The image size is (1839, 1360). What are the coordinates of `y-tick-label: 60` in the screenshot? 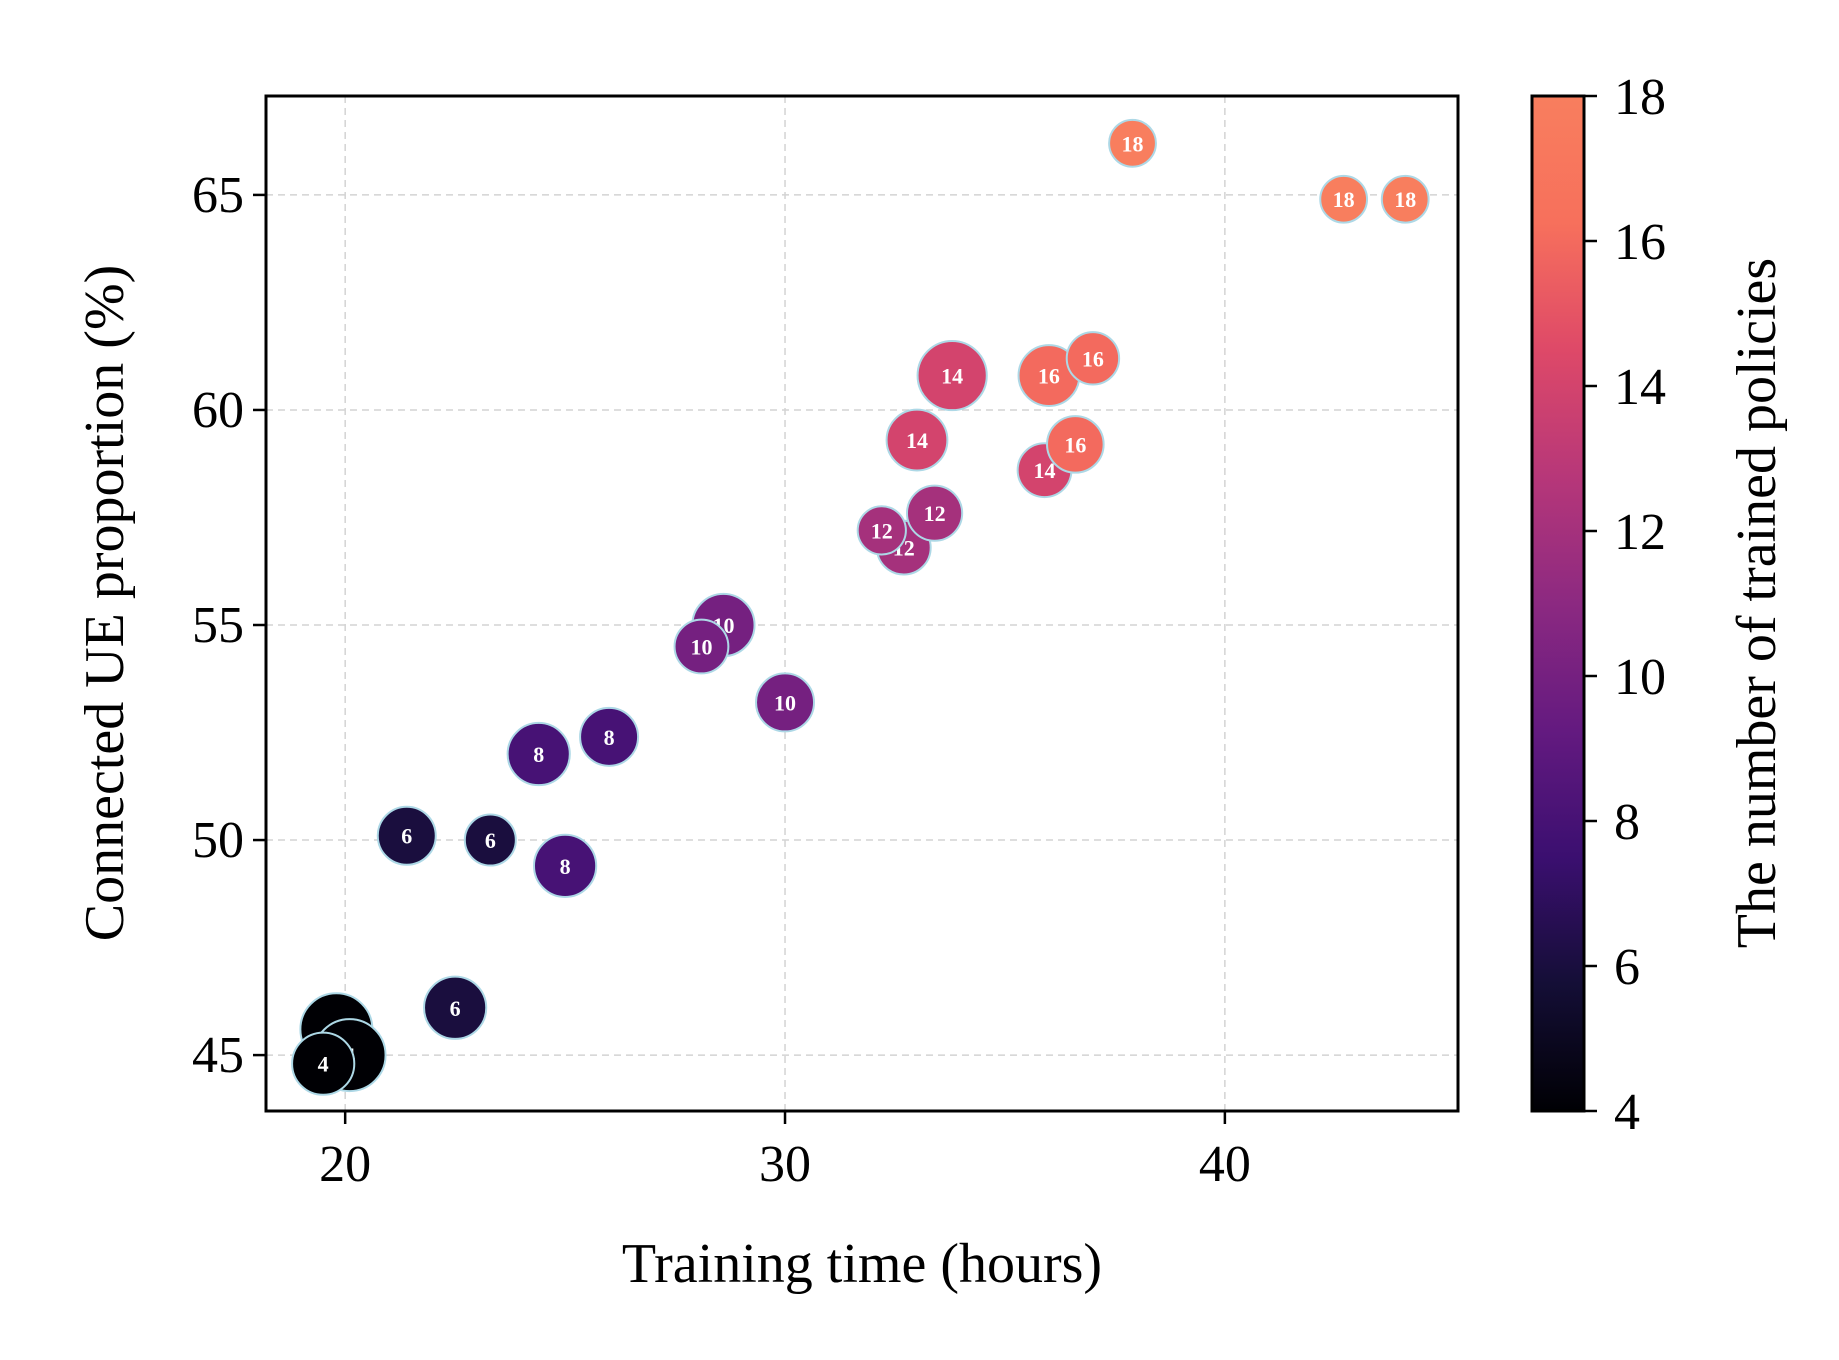 It's located at (218, 410).